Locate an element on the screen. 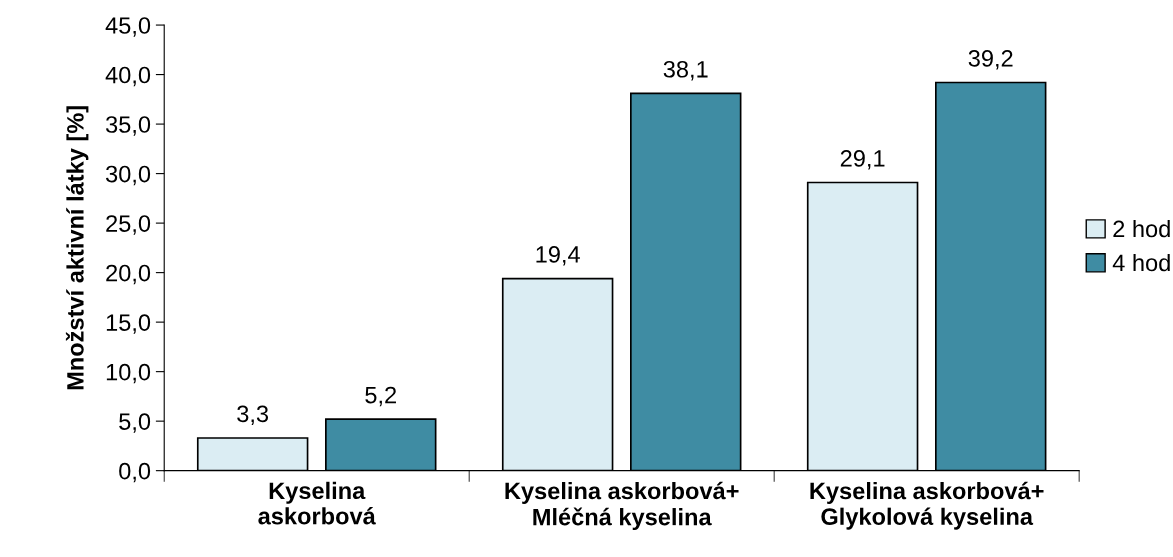 The height and width of the screenshot is (557, 1173). x-tick-label: Kyselina askorbová+ Glykolová kyselina is located at coordinates (927, 505).